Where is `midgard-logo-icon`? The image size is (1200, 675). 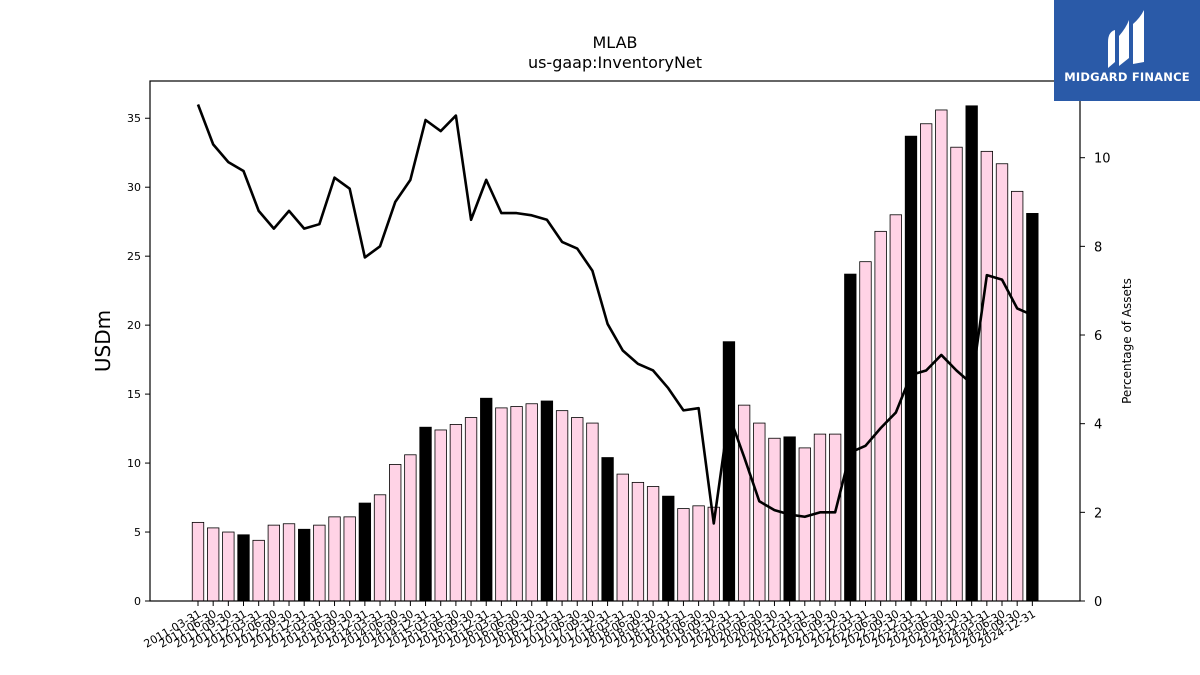
midgard-logo-icon is located at coordinates (1126, 39).